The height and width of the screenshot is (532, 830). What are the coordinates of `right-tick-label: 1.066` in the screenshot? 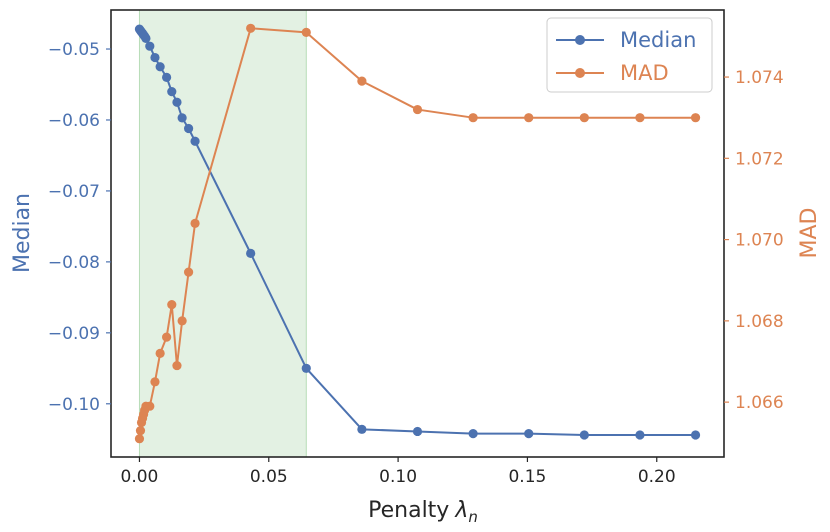 It's located at (759, 403).